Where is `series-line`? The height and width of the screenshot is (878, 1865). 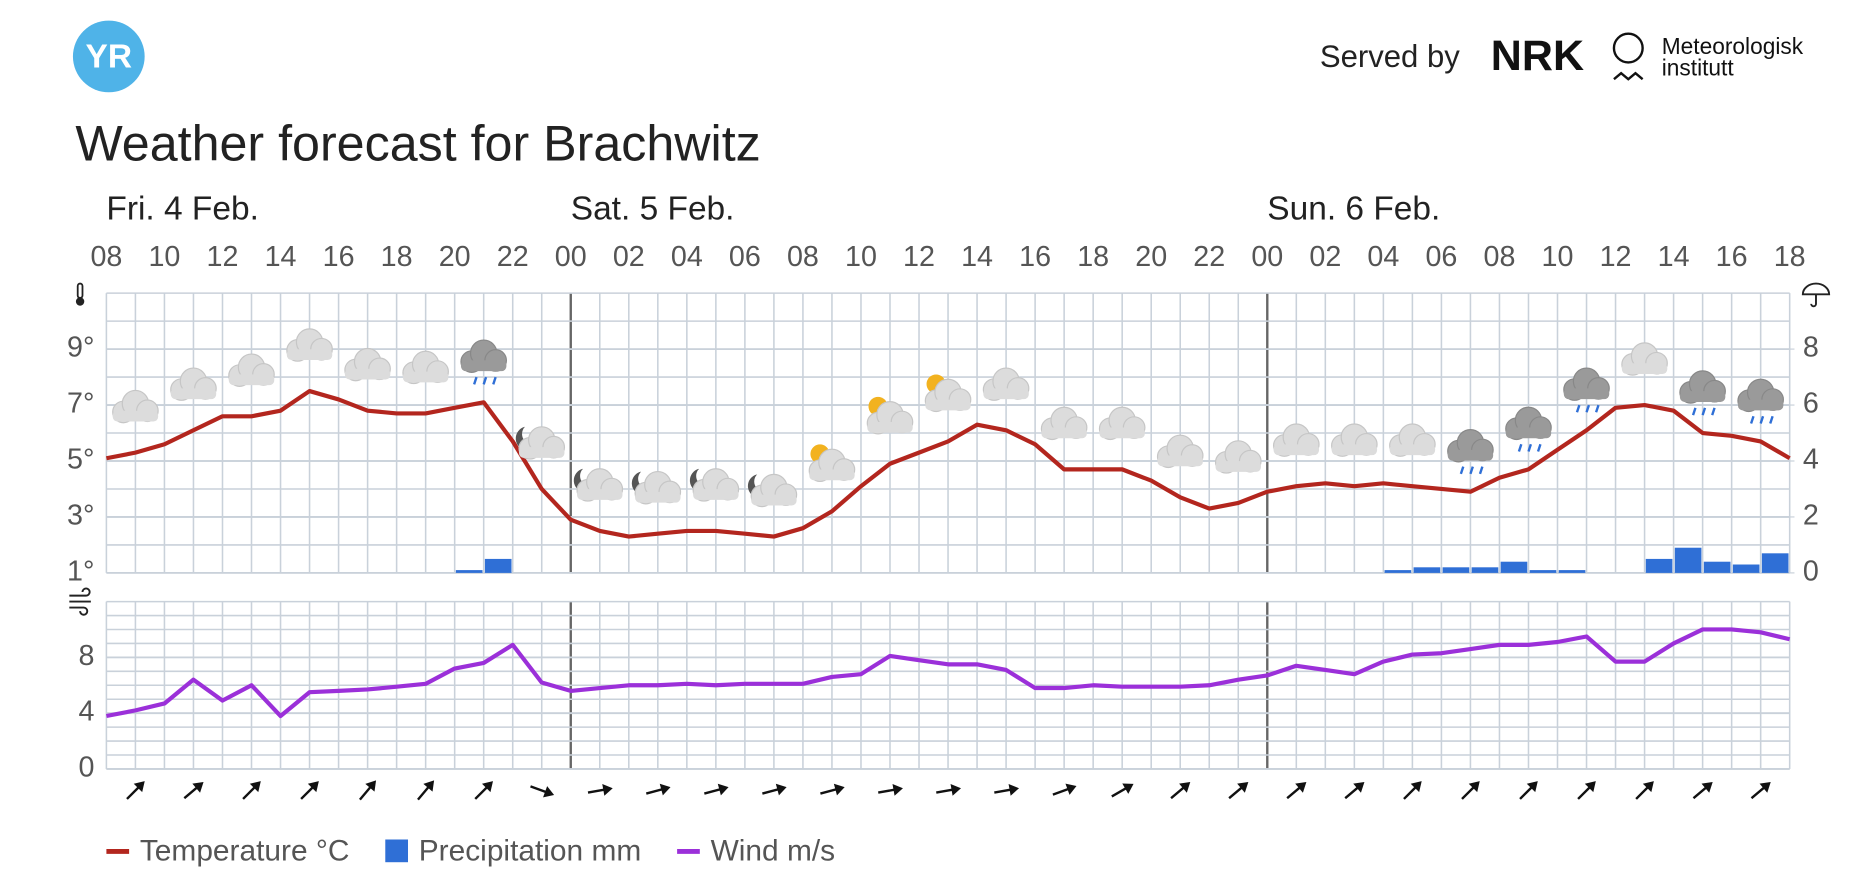
series-line is located at coordinates (948, 673).